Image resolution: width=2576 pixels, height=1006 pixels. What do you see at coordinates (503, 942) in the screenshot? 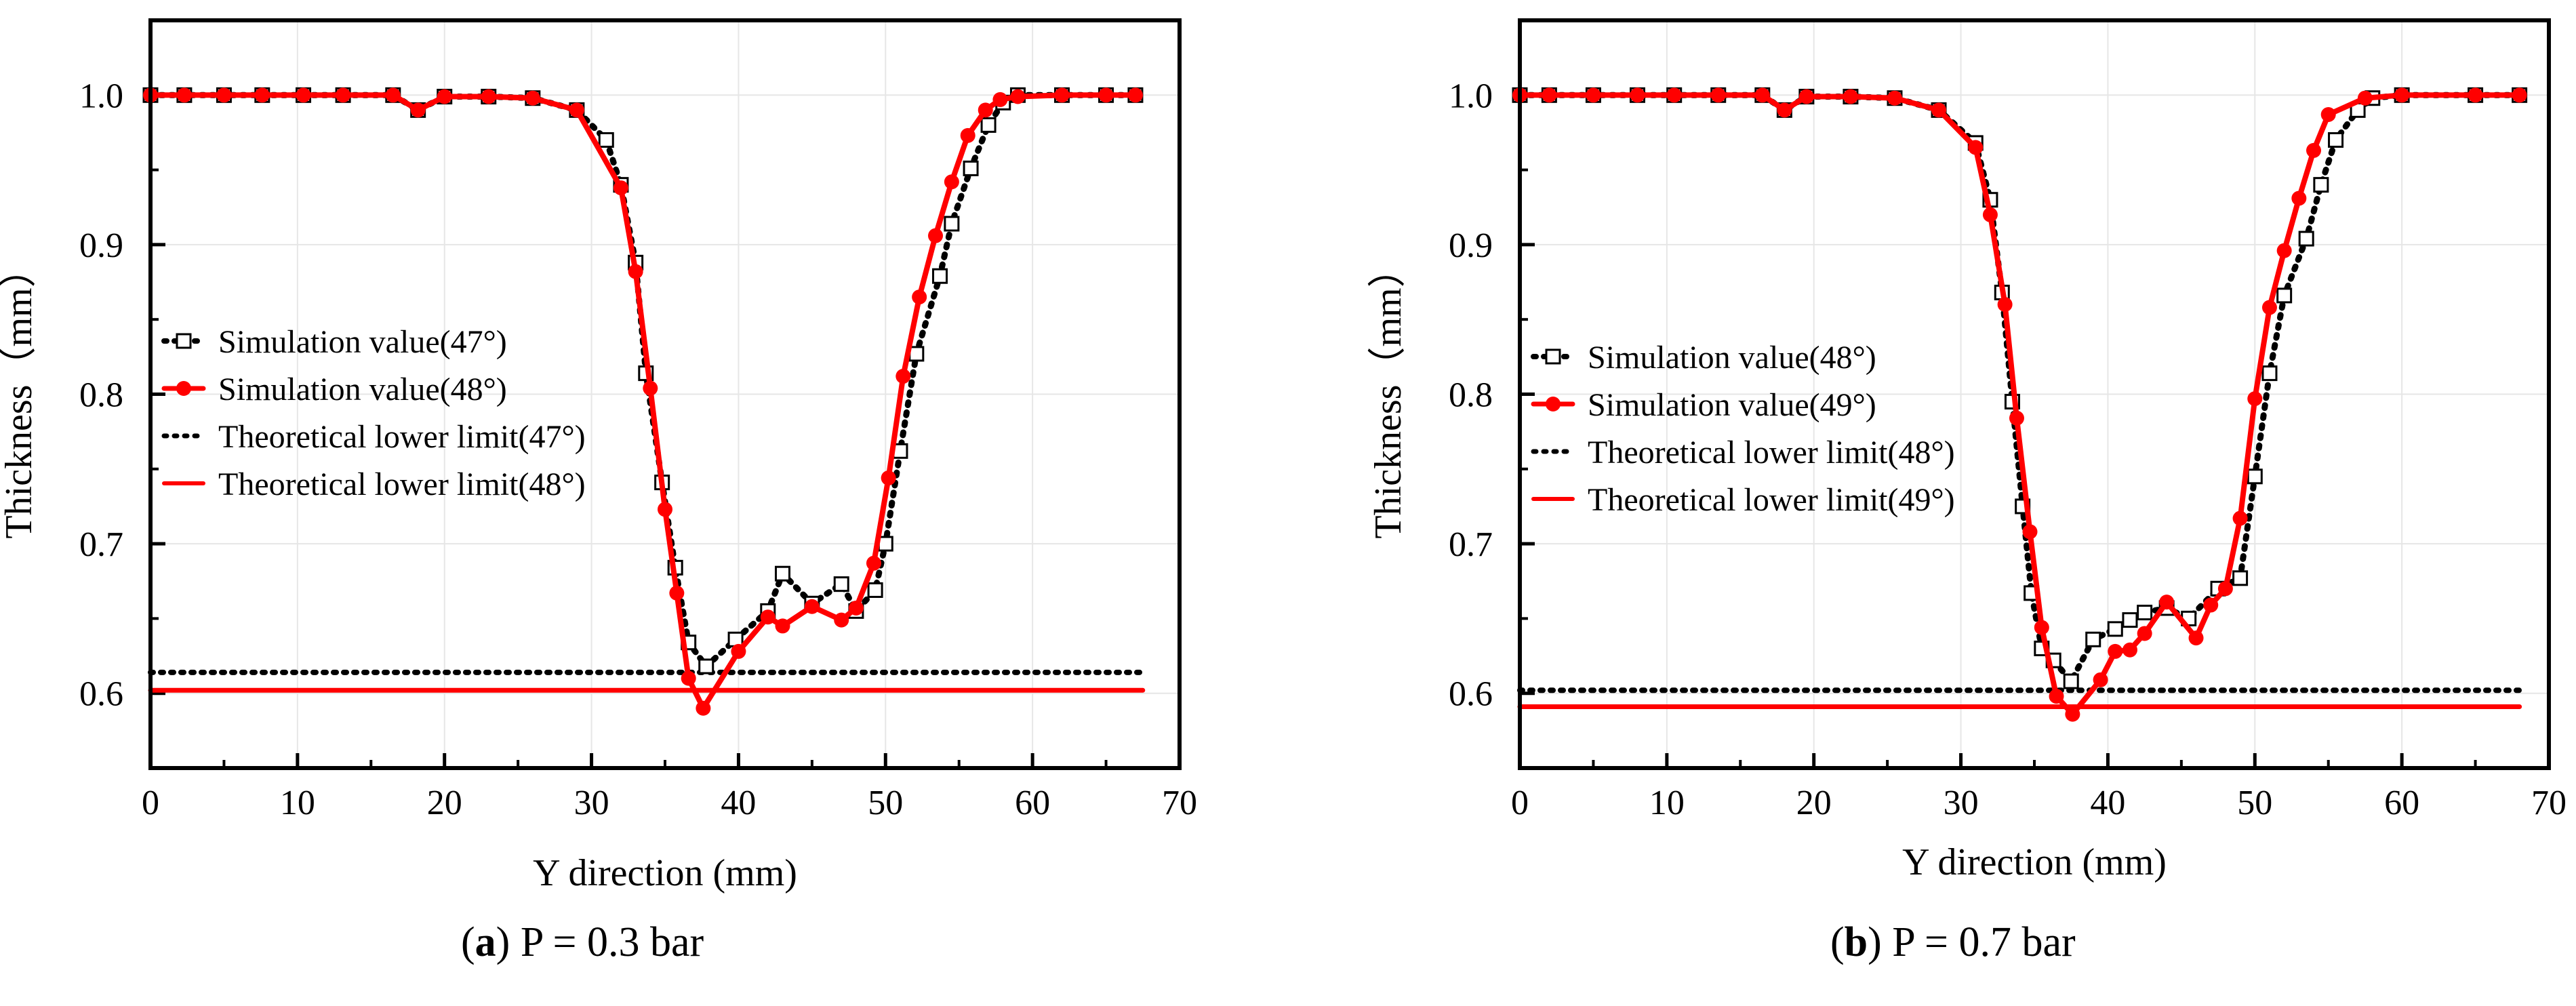
I see `caption-a-close: )` at bounding box center [503, 942].